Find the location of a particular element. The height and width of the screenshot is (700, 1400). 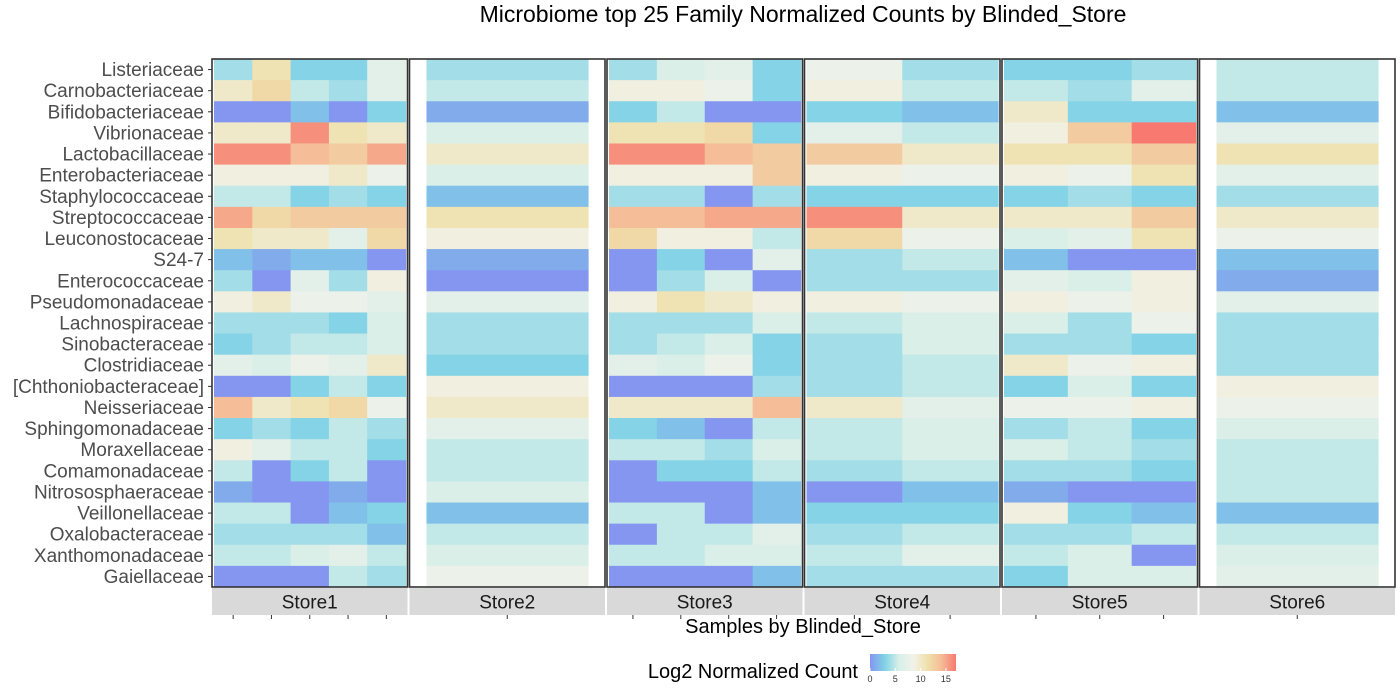

y-tick-label: Neisseriaceae is located at coordinates (144, 408).